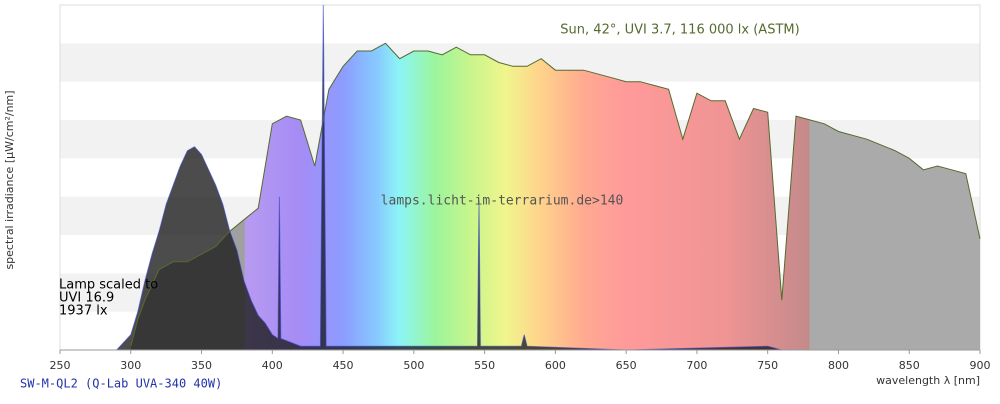 This screenshot has width=1000, height=404. Describe the element at coordinates (272, 365) in the screenshot. I see `x-tick-label: 400` at that location.